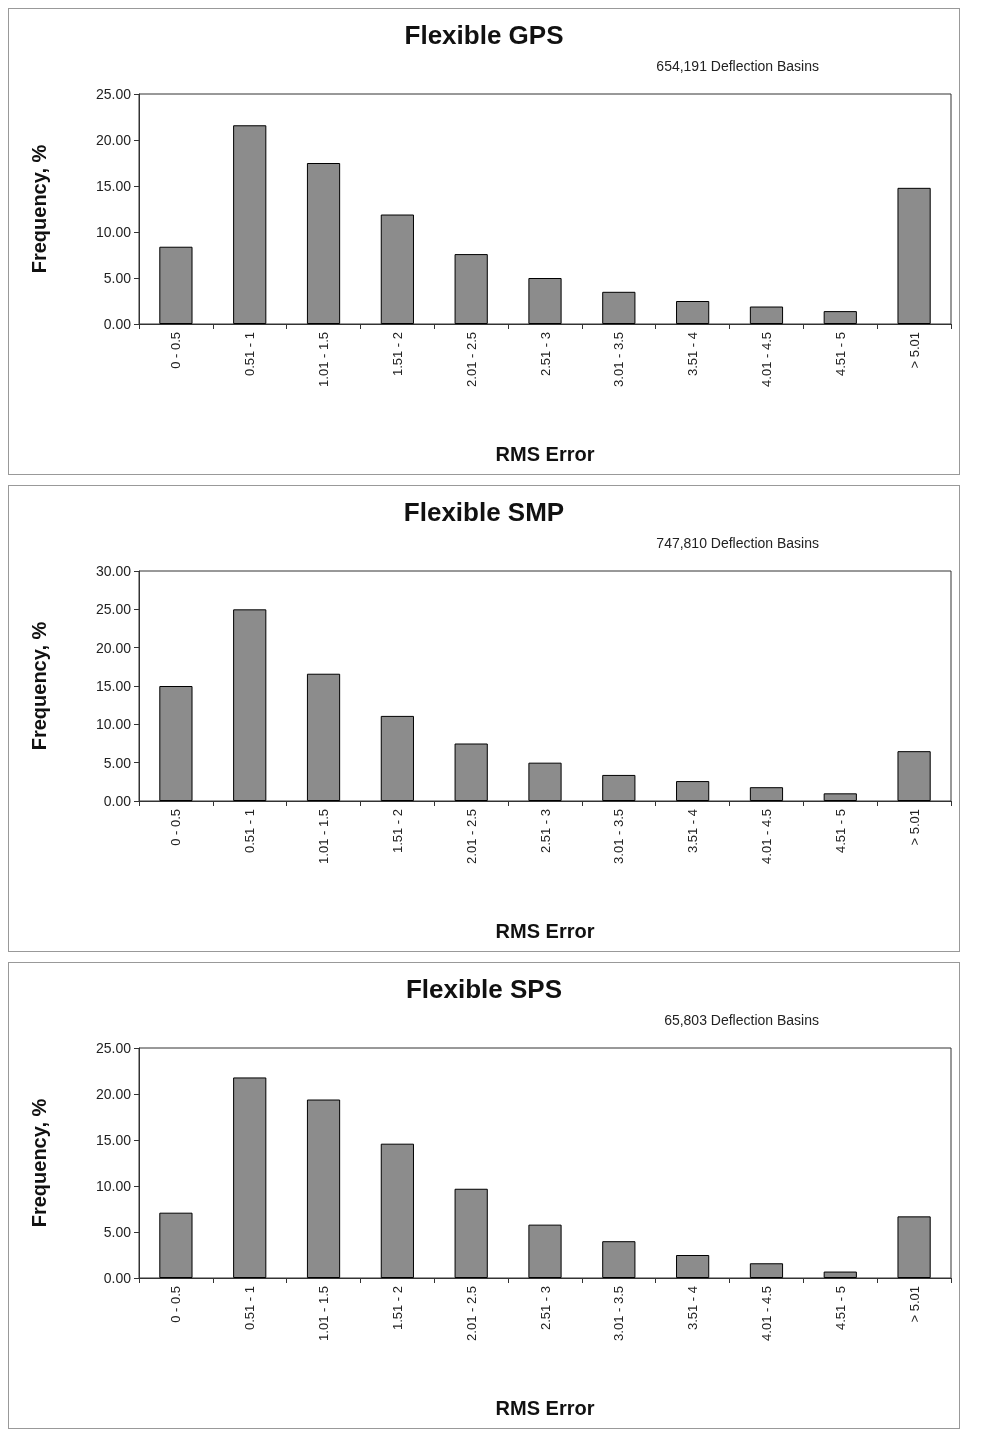 The height and width of the screenshot is (1454, 981). I want to click on chart-title: Flexible SMP, so click(484, 512).